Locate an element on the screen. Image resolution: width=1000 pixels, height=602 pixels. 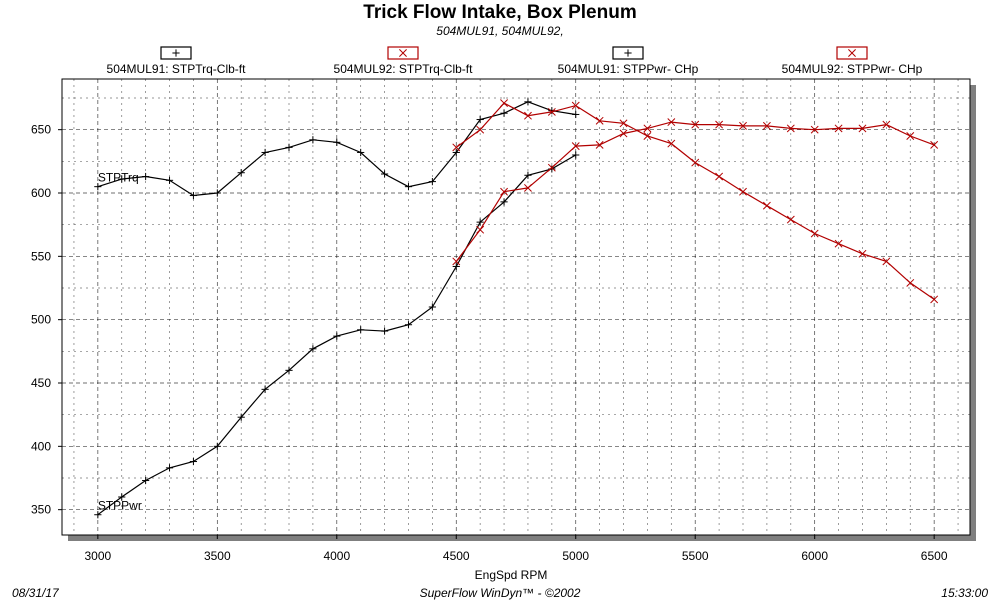
x-tick-label: 4500 is located at coordinates (456, 556).